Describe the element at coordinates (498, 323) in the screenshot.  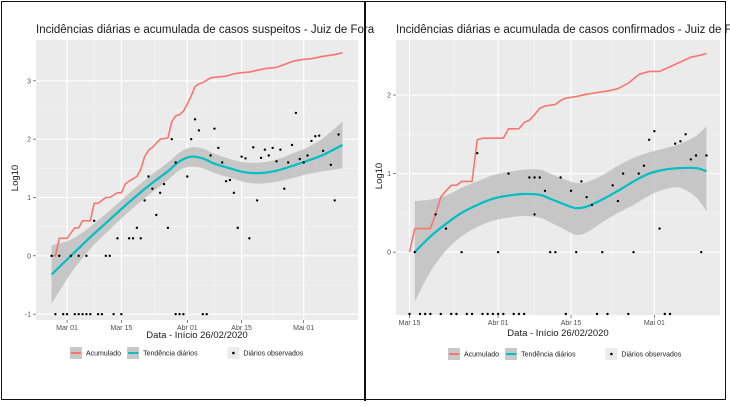
I see `x-tick-label: Abr 01` at that location.